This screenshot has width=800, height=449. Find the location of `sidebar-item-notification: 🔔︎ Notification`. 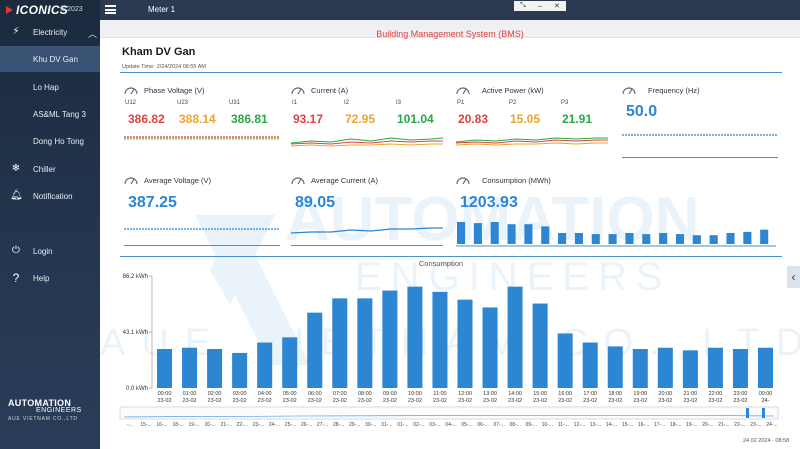

sidebar-item-notification: 🔔︎ Notification is located at coordinates (50, 196).